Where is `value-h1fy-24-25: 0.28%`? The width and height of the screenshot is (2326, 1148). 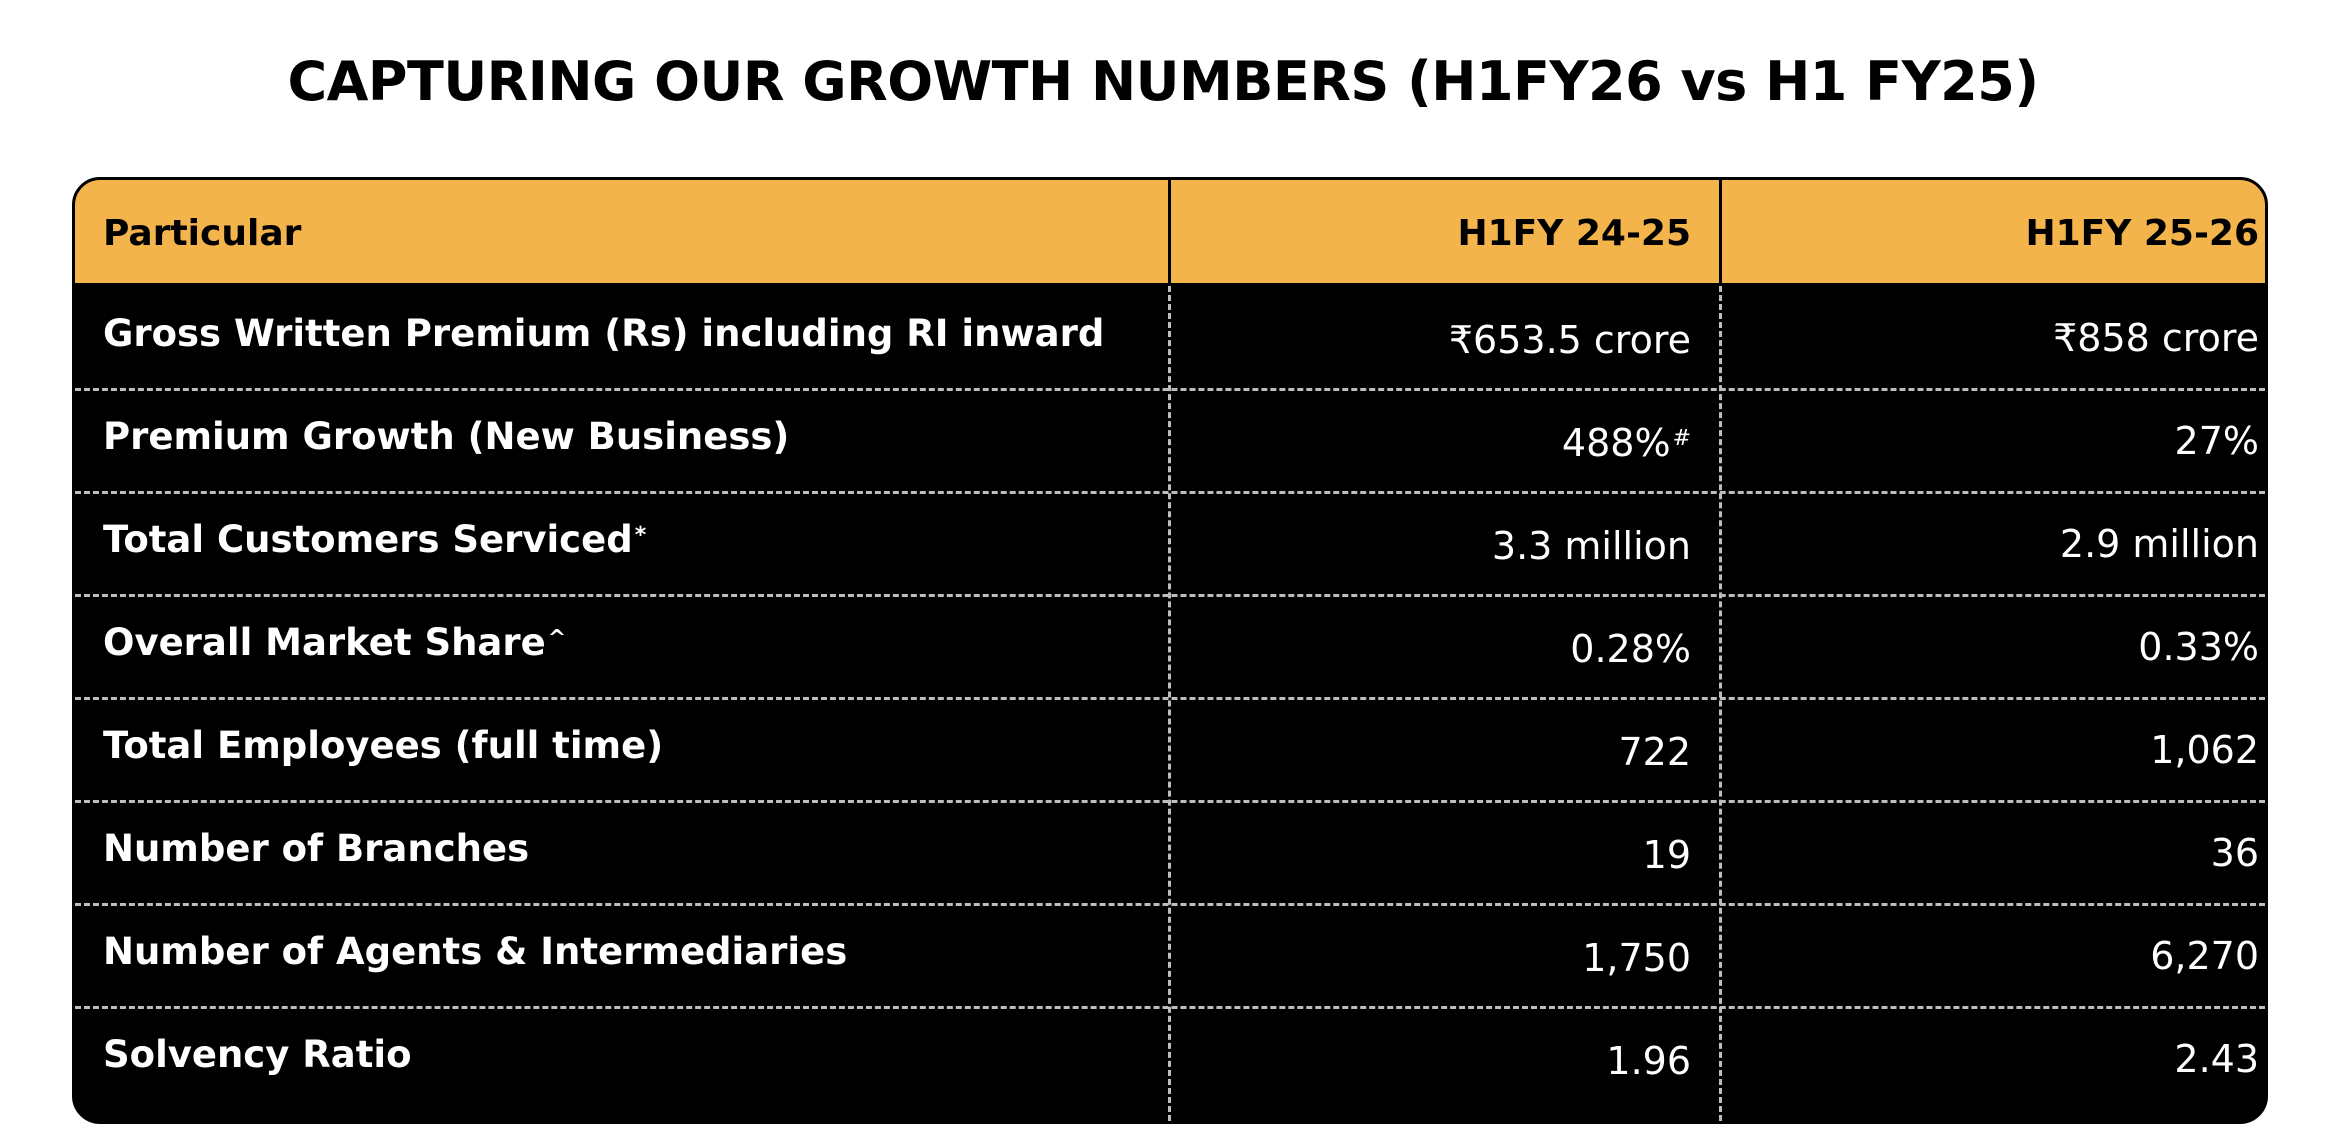 value-h1fy-24-25: 0.28% is located at coordinates (1630, 648).